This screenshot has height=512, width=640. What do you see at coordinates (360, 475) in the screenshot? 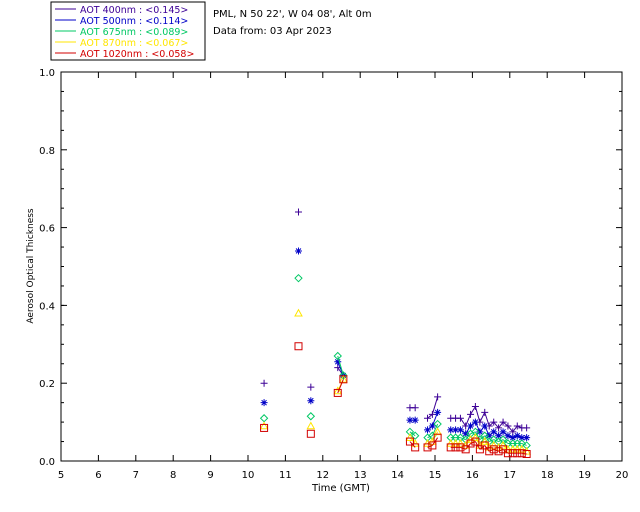
I see `x-tick-label: 13` at bounding box center [360, 475].